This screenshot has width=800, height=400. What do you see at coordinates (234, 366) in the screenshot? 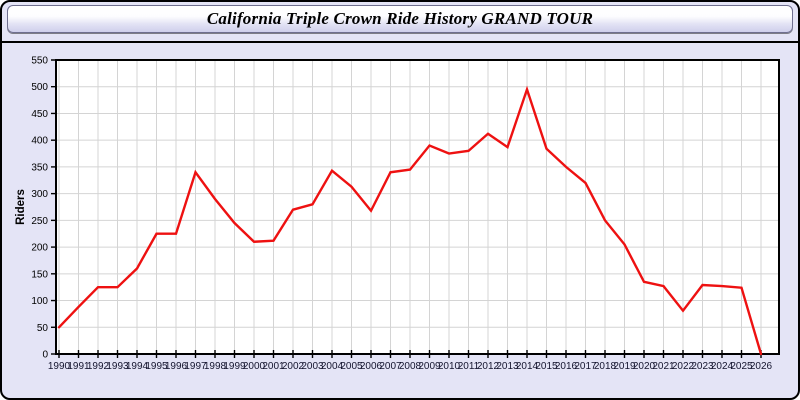
I see `x-tick-label: 1999` at bounding box center [234, 366].